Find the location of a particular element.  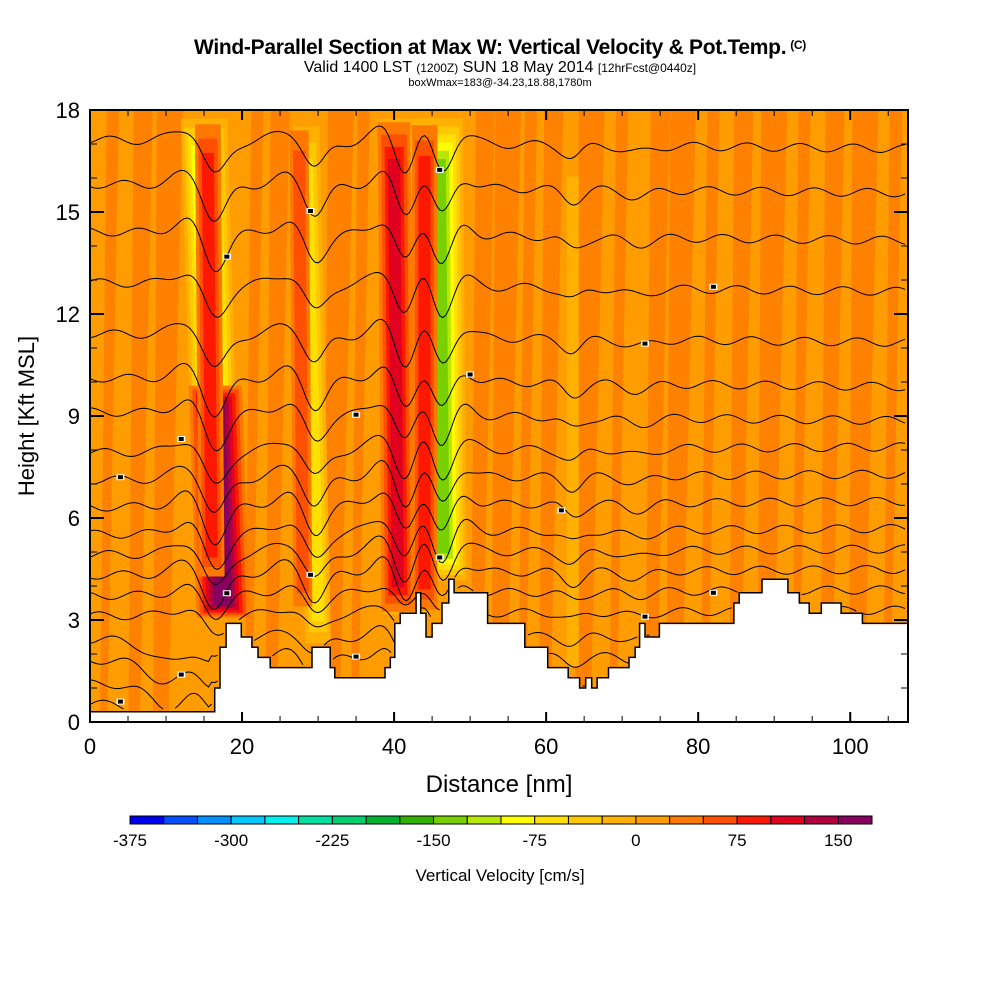

colorbar-tick-label: -225 is located at coordinates (332, 840).